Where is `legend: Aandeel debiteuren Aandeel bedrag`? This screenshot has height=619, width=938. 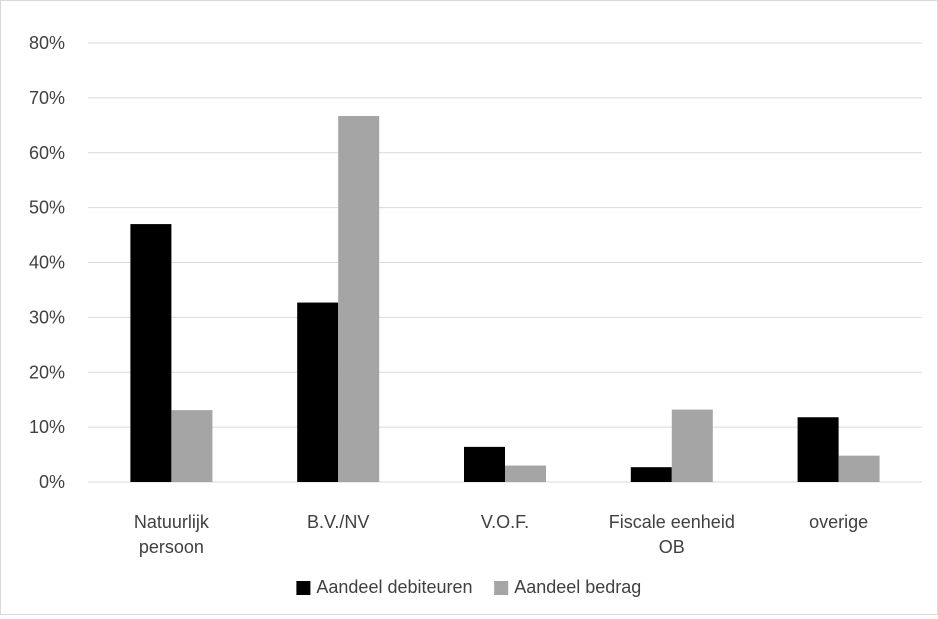
legend: Aandeel debiteuren Aandeel bedrag is located at coordinates (468, 587).